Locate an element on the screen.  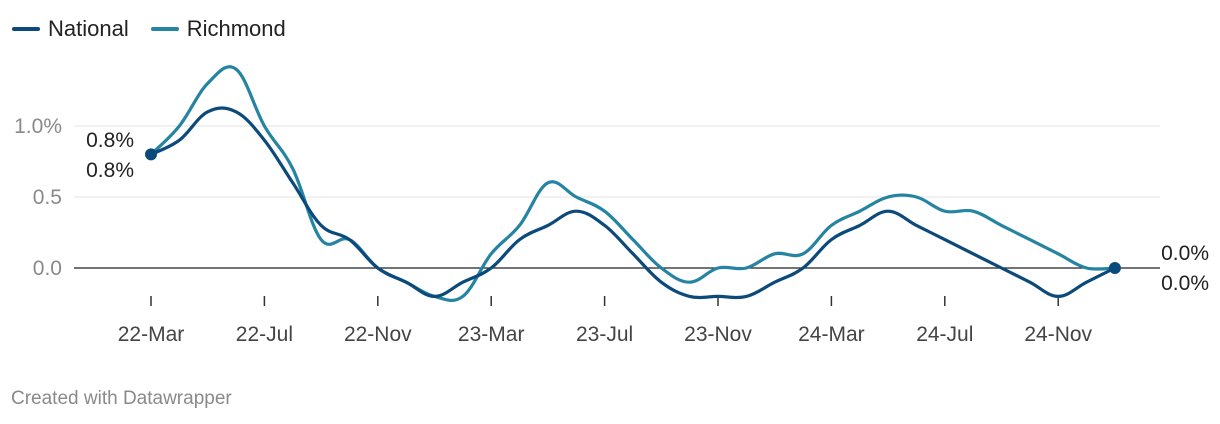
x-tick-label: 22-Jul is located at coordinates (264, 334).